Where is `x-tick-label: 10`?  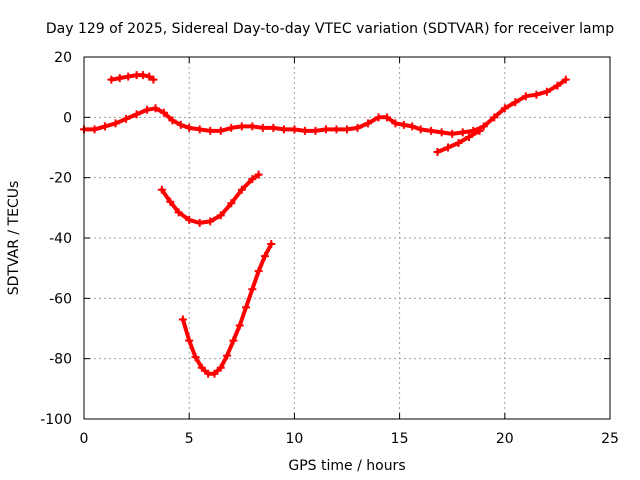 x-tick-label: 10 is located at coordinates (294, 439).